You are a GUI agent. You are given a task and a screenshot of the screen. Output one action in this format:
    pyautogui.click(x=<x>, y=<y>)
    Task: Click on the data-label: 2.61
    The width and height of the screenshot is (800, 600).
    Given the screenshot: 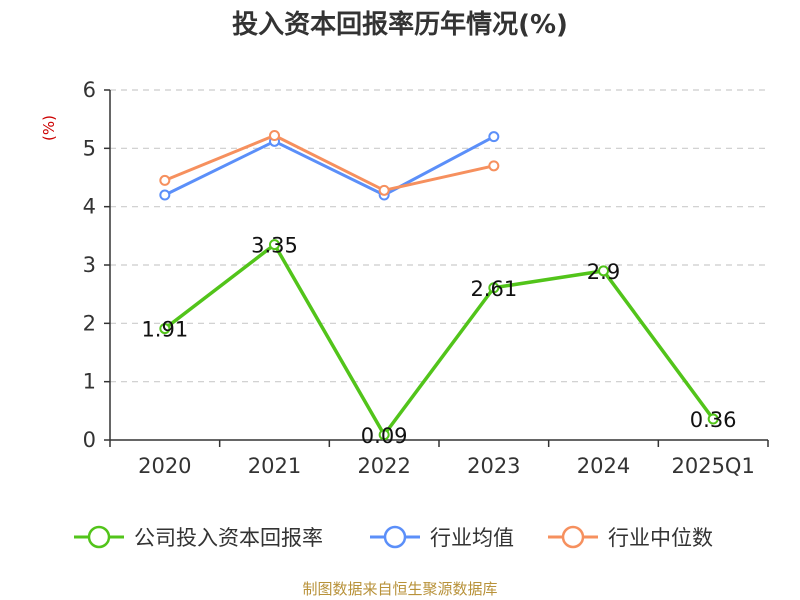 What is the action you would take?
    pyautogui.click(x=493, y=289)
    